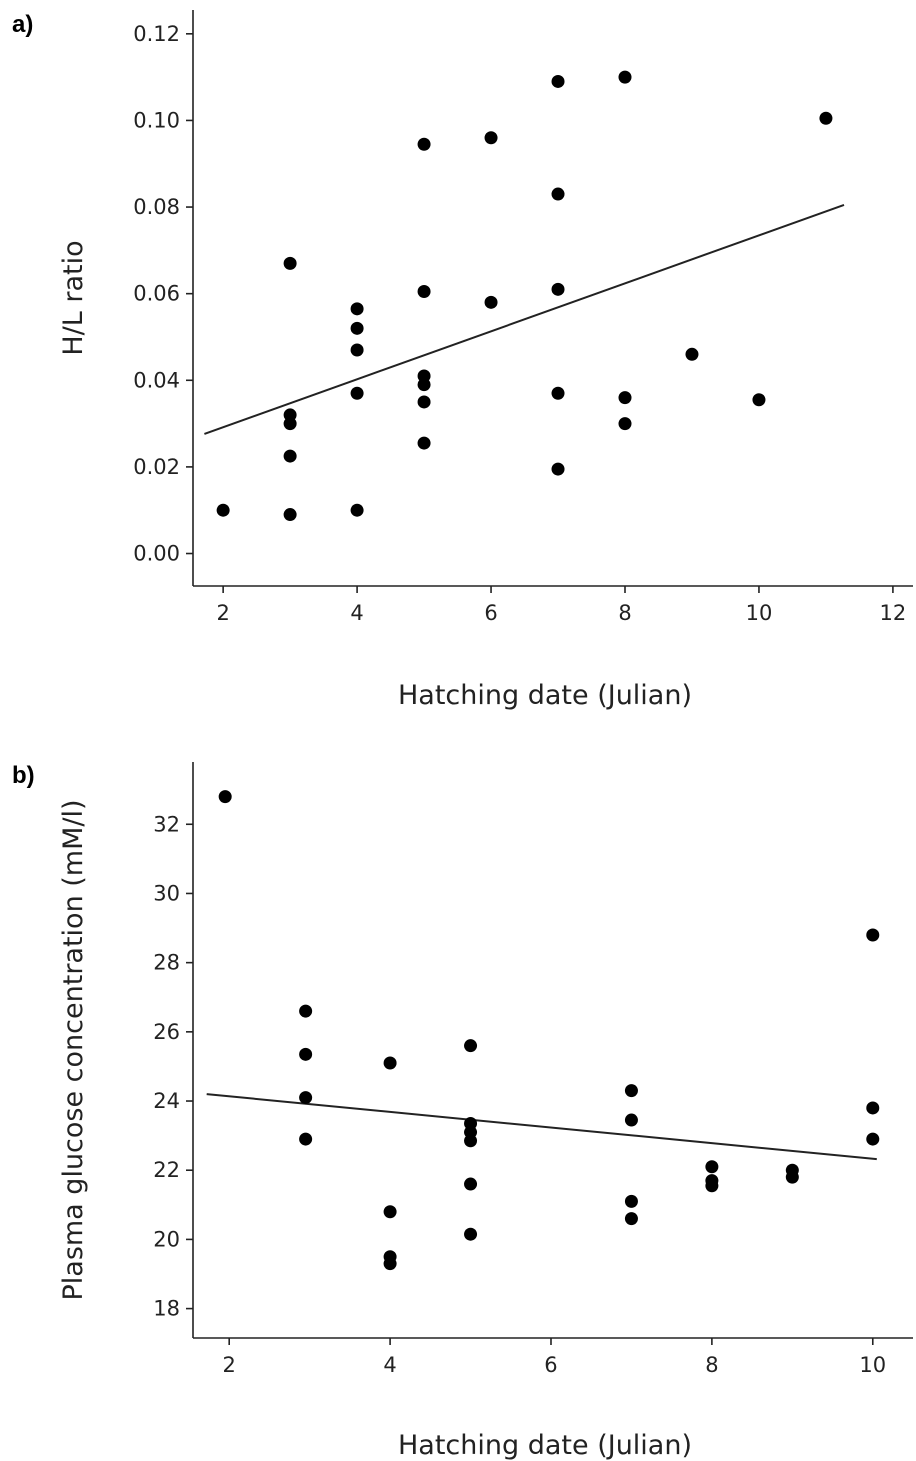 The image size is (916, 1461). I want to click on y-tick-label: 0.08, so click(156, 207).